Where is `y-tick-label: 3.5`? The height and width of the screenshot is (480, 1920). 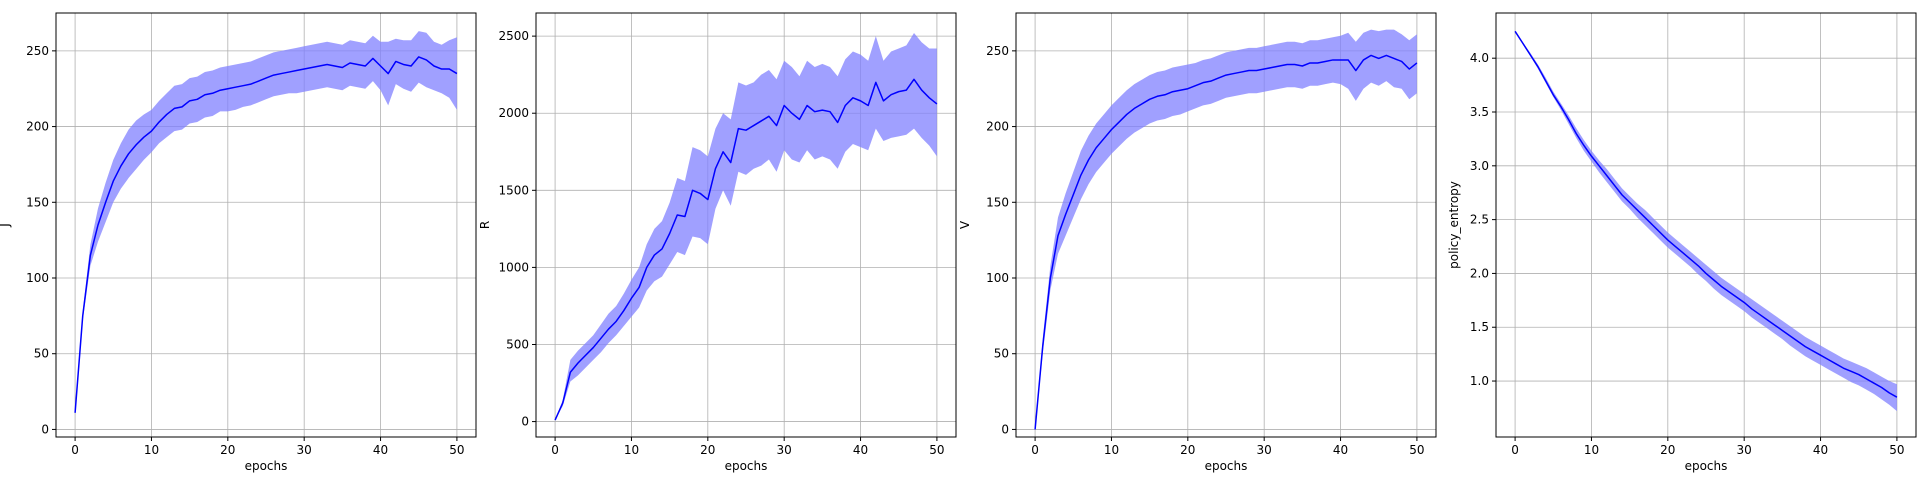 y-tick-label: 3.5 is located at coordinates (1479, 112).